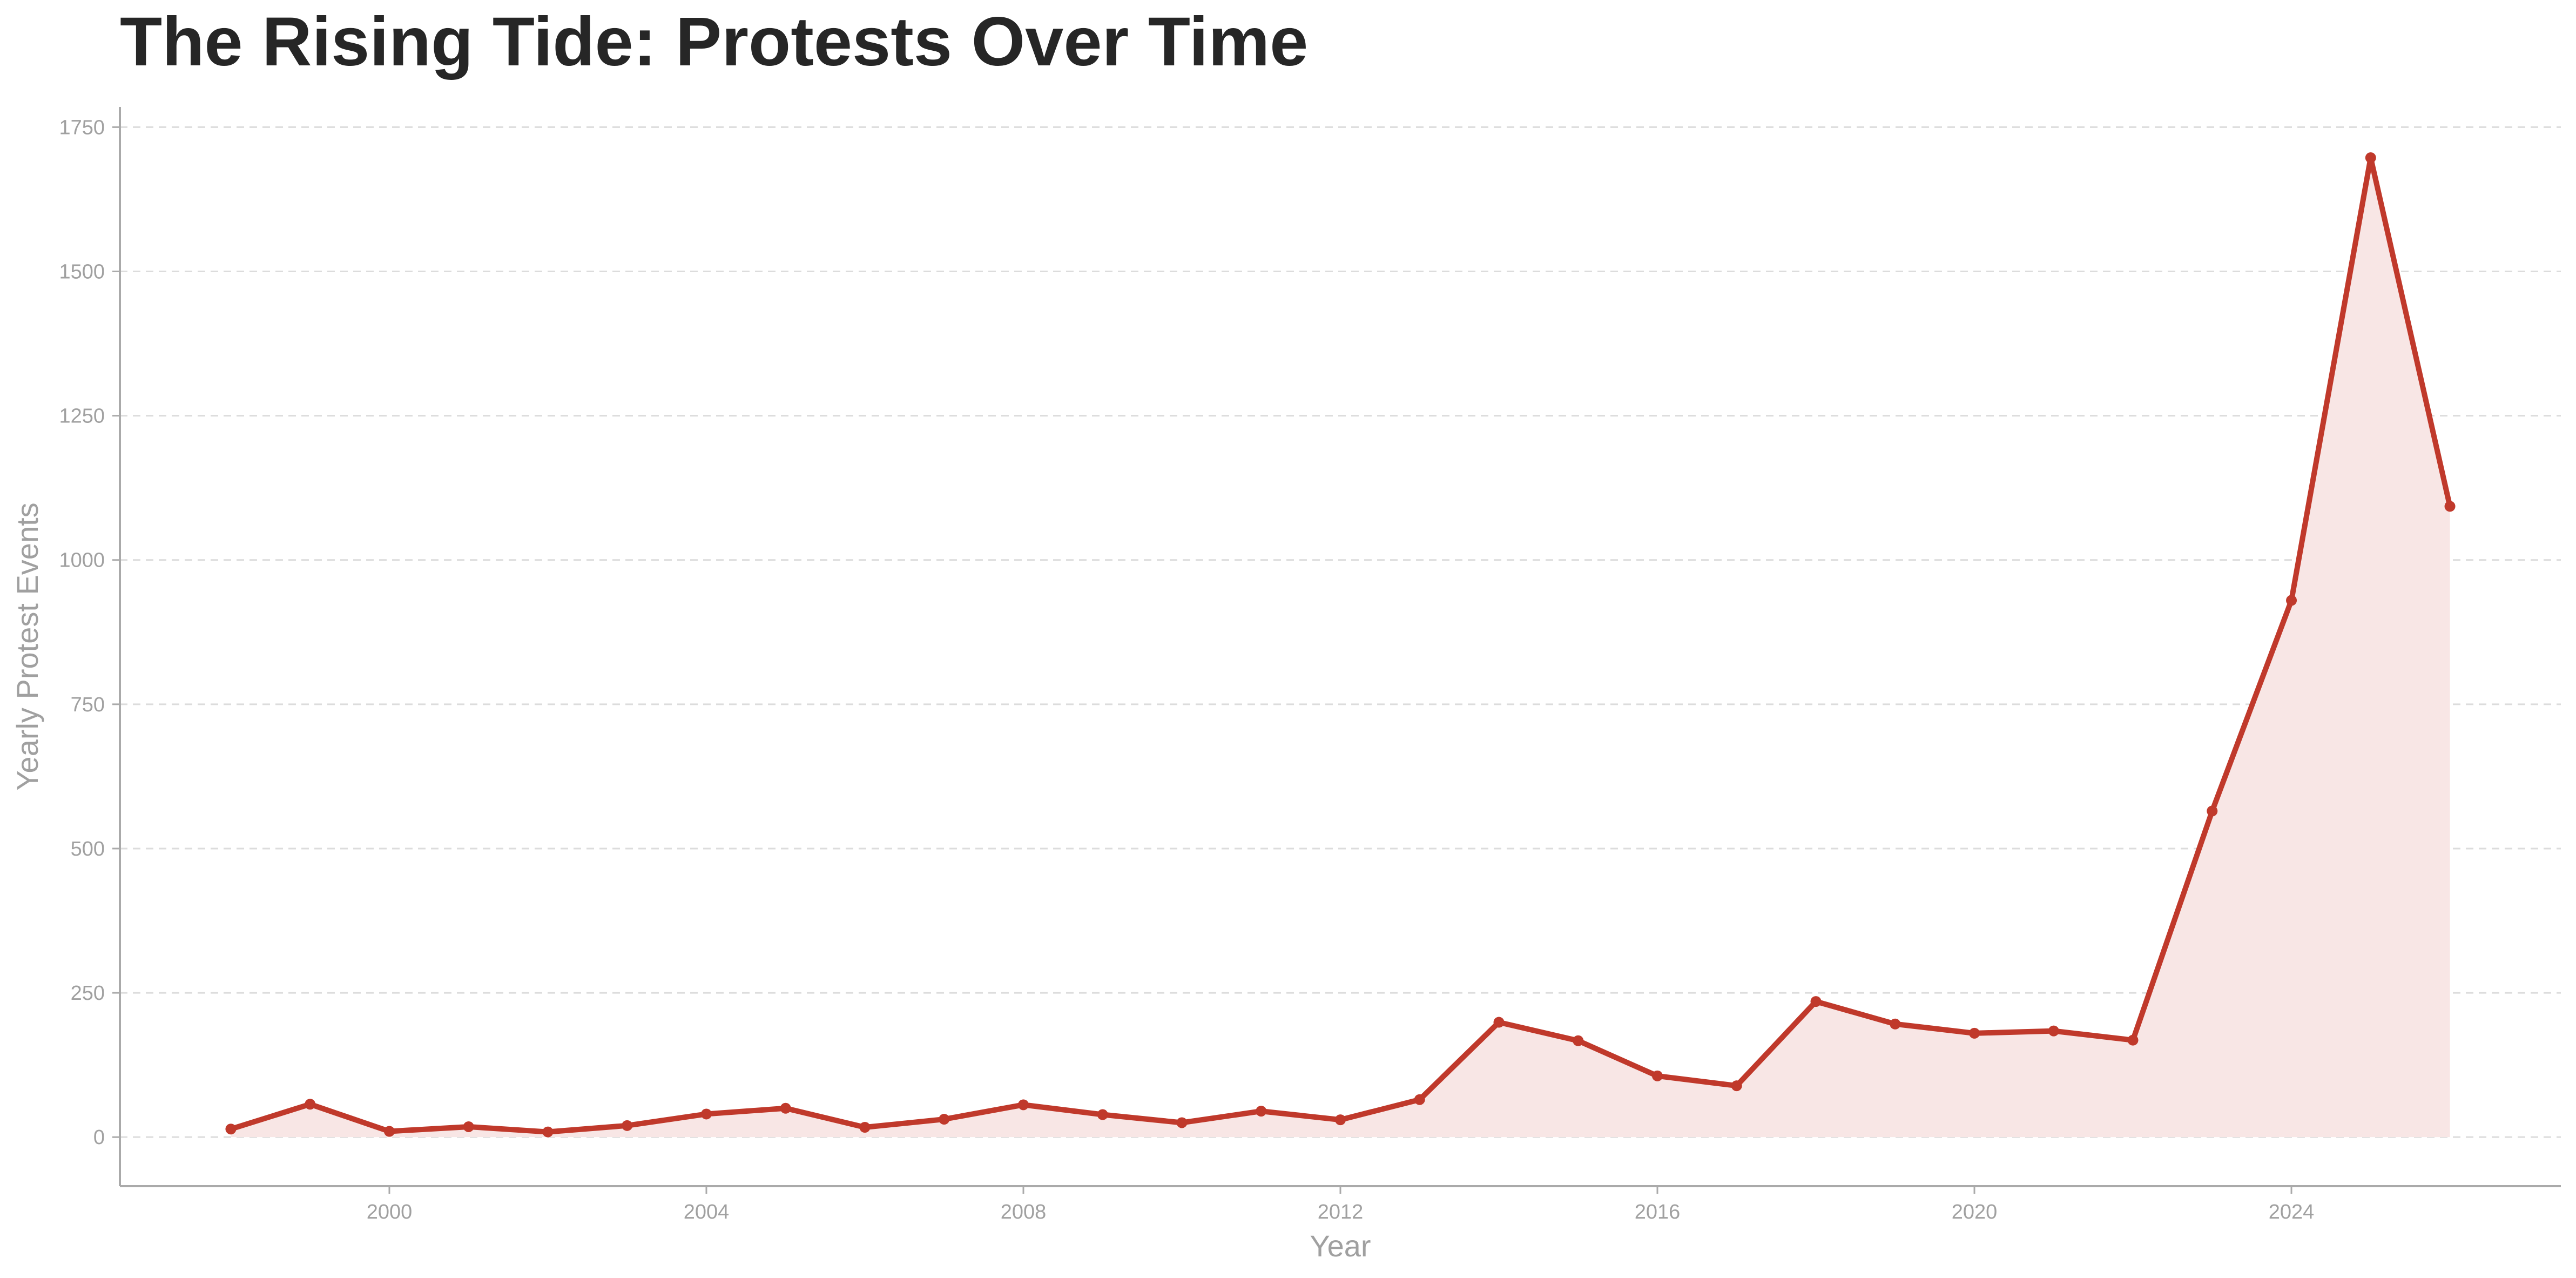 This screenshot has width=2576, height=1278. Describe the element at coordinates (2370, 158) in the screenshot. I see `data-point-2025` at that location.